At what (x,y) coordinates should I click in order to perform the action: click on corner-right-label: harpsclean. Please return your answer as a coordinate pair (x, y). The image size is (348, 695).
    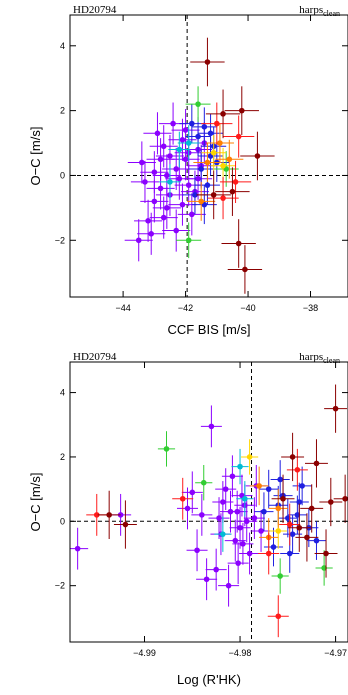
    Looking at the image, I should click on (319, 11).